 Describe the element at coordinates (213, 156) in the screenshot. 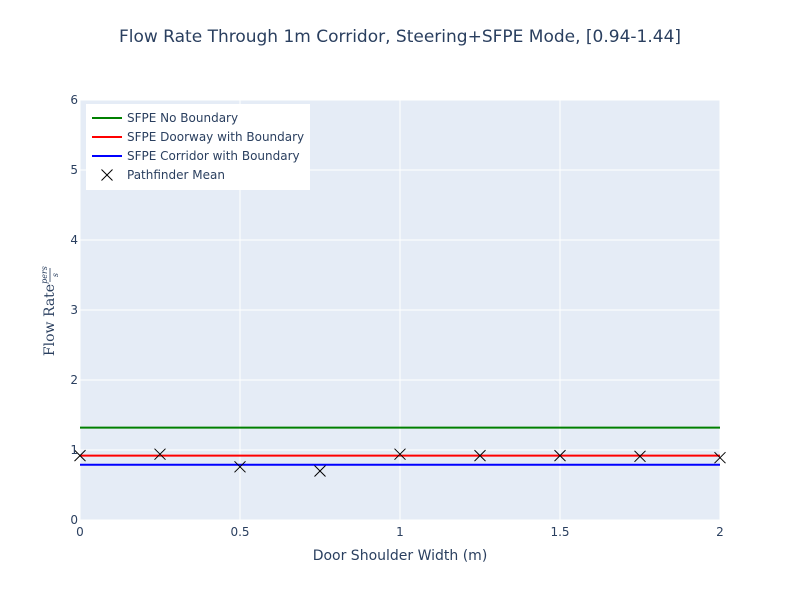

I see `legend-label: SFPE Corridor with Boundary` at that location.